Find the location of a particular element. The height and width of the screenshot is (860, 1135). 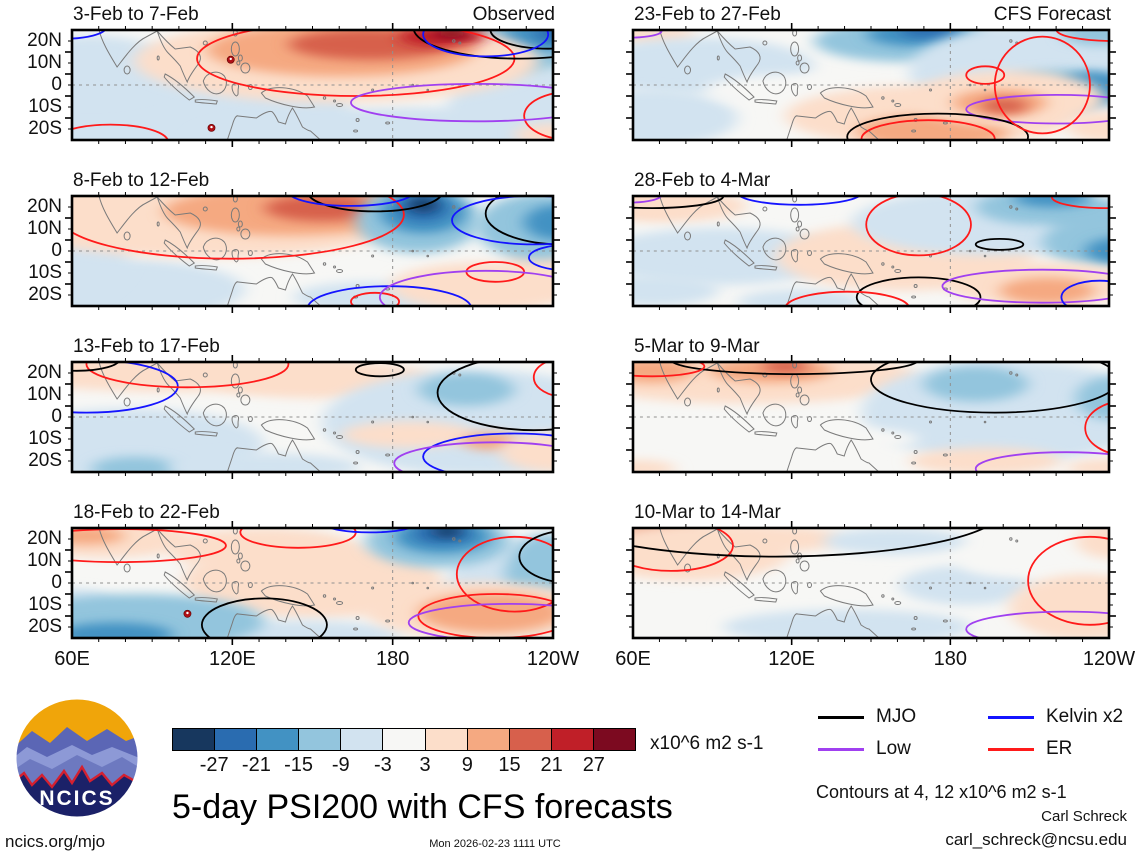

colorbar-tick-label: -21 is located at coordinates (256, 765).